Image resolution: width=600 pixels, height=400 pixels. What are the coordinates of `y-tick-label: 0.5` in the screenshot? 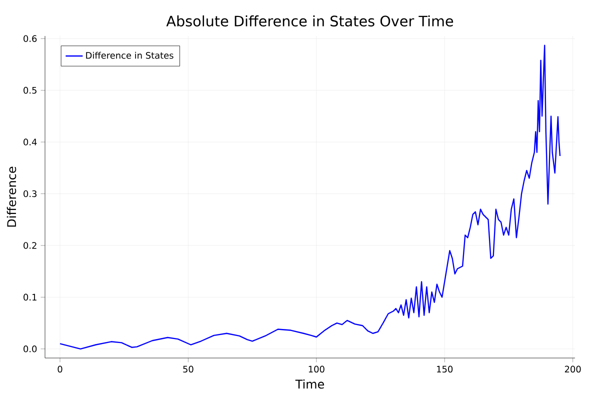 It's located at (30, 90).